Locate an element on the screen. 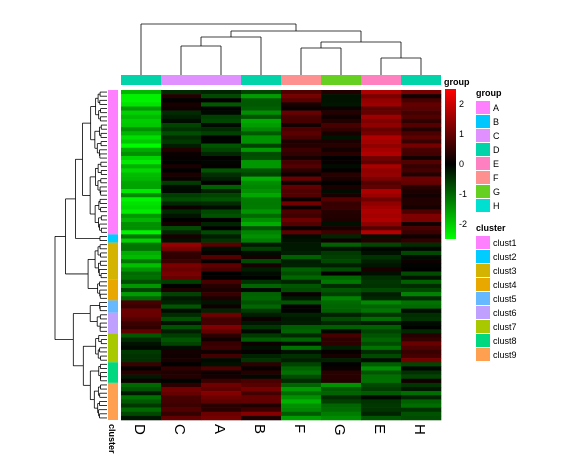 The width and height of the screenshot is (576, 470). legend-label: G is located at coordinates (496, 192).